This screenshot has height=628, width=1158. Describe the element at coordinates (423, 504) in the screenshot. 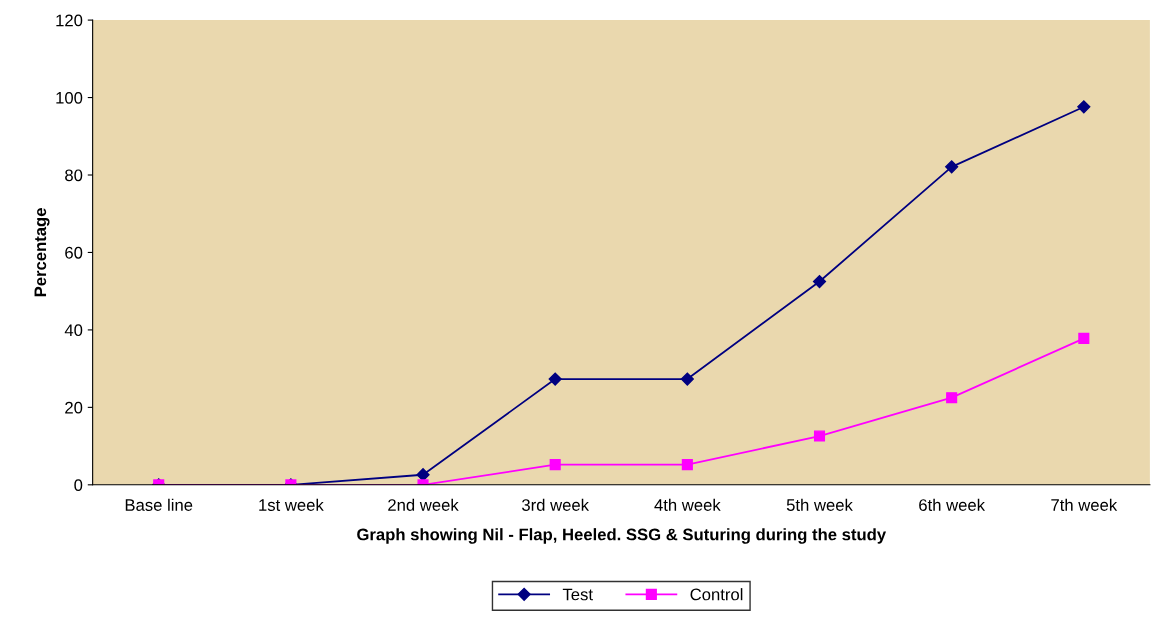

I see `x-tick-label: 2nd week` at that location.